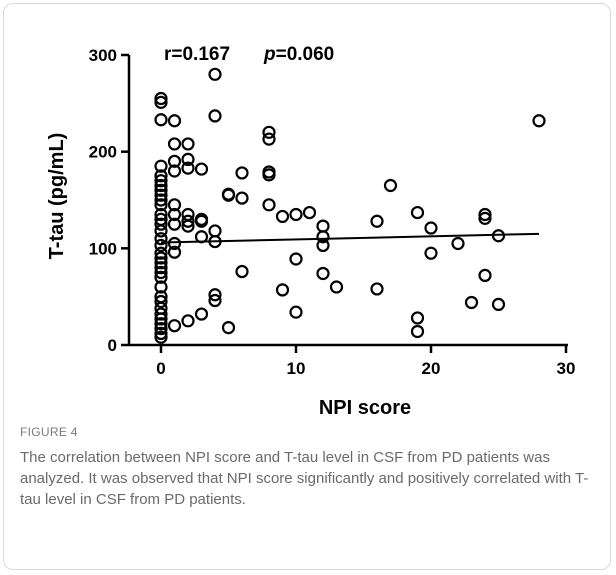 This screenshot has height=575, width=616. What do you see at coordinates (160, 368) in the screenshot?
I see `x-tick-label: 0` at bounding box center [160, 368].